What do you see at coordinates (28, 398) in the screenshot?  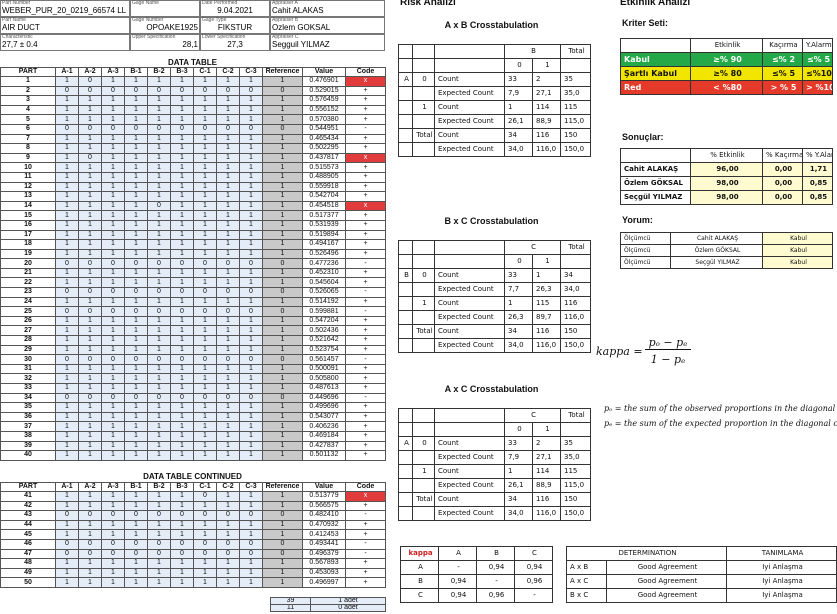 I see `data-cell: 34` at bounding box center [28, 398].